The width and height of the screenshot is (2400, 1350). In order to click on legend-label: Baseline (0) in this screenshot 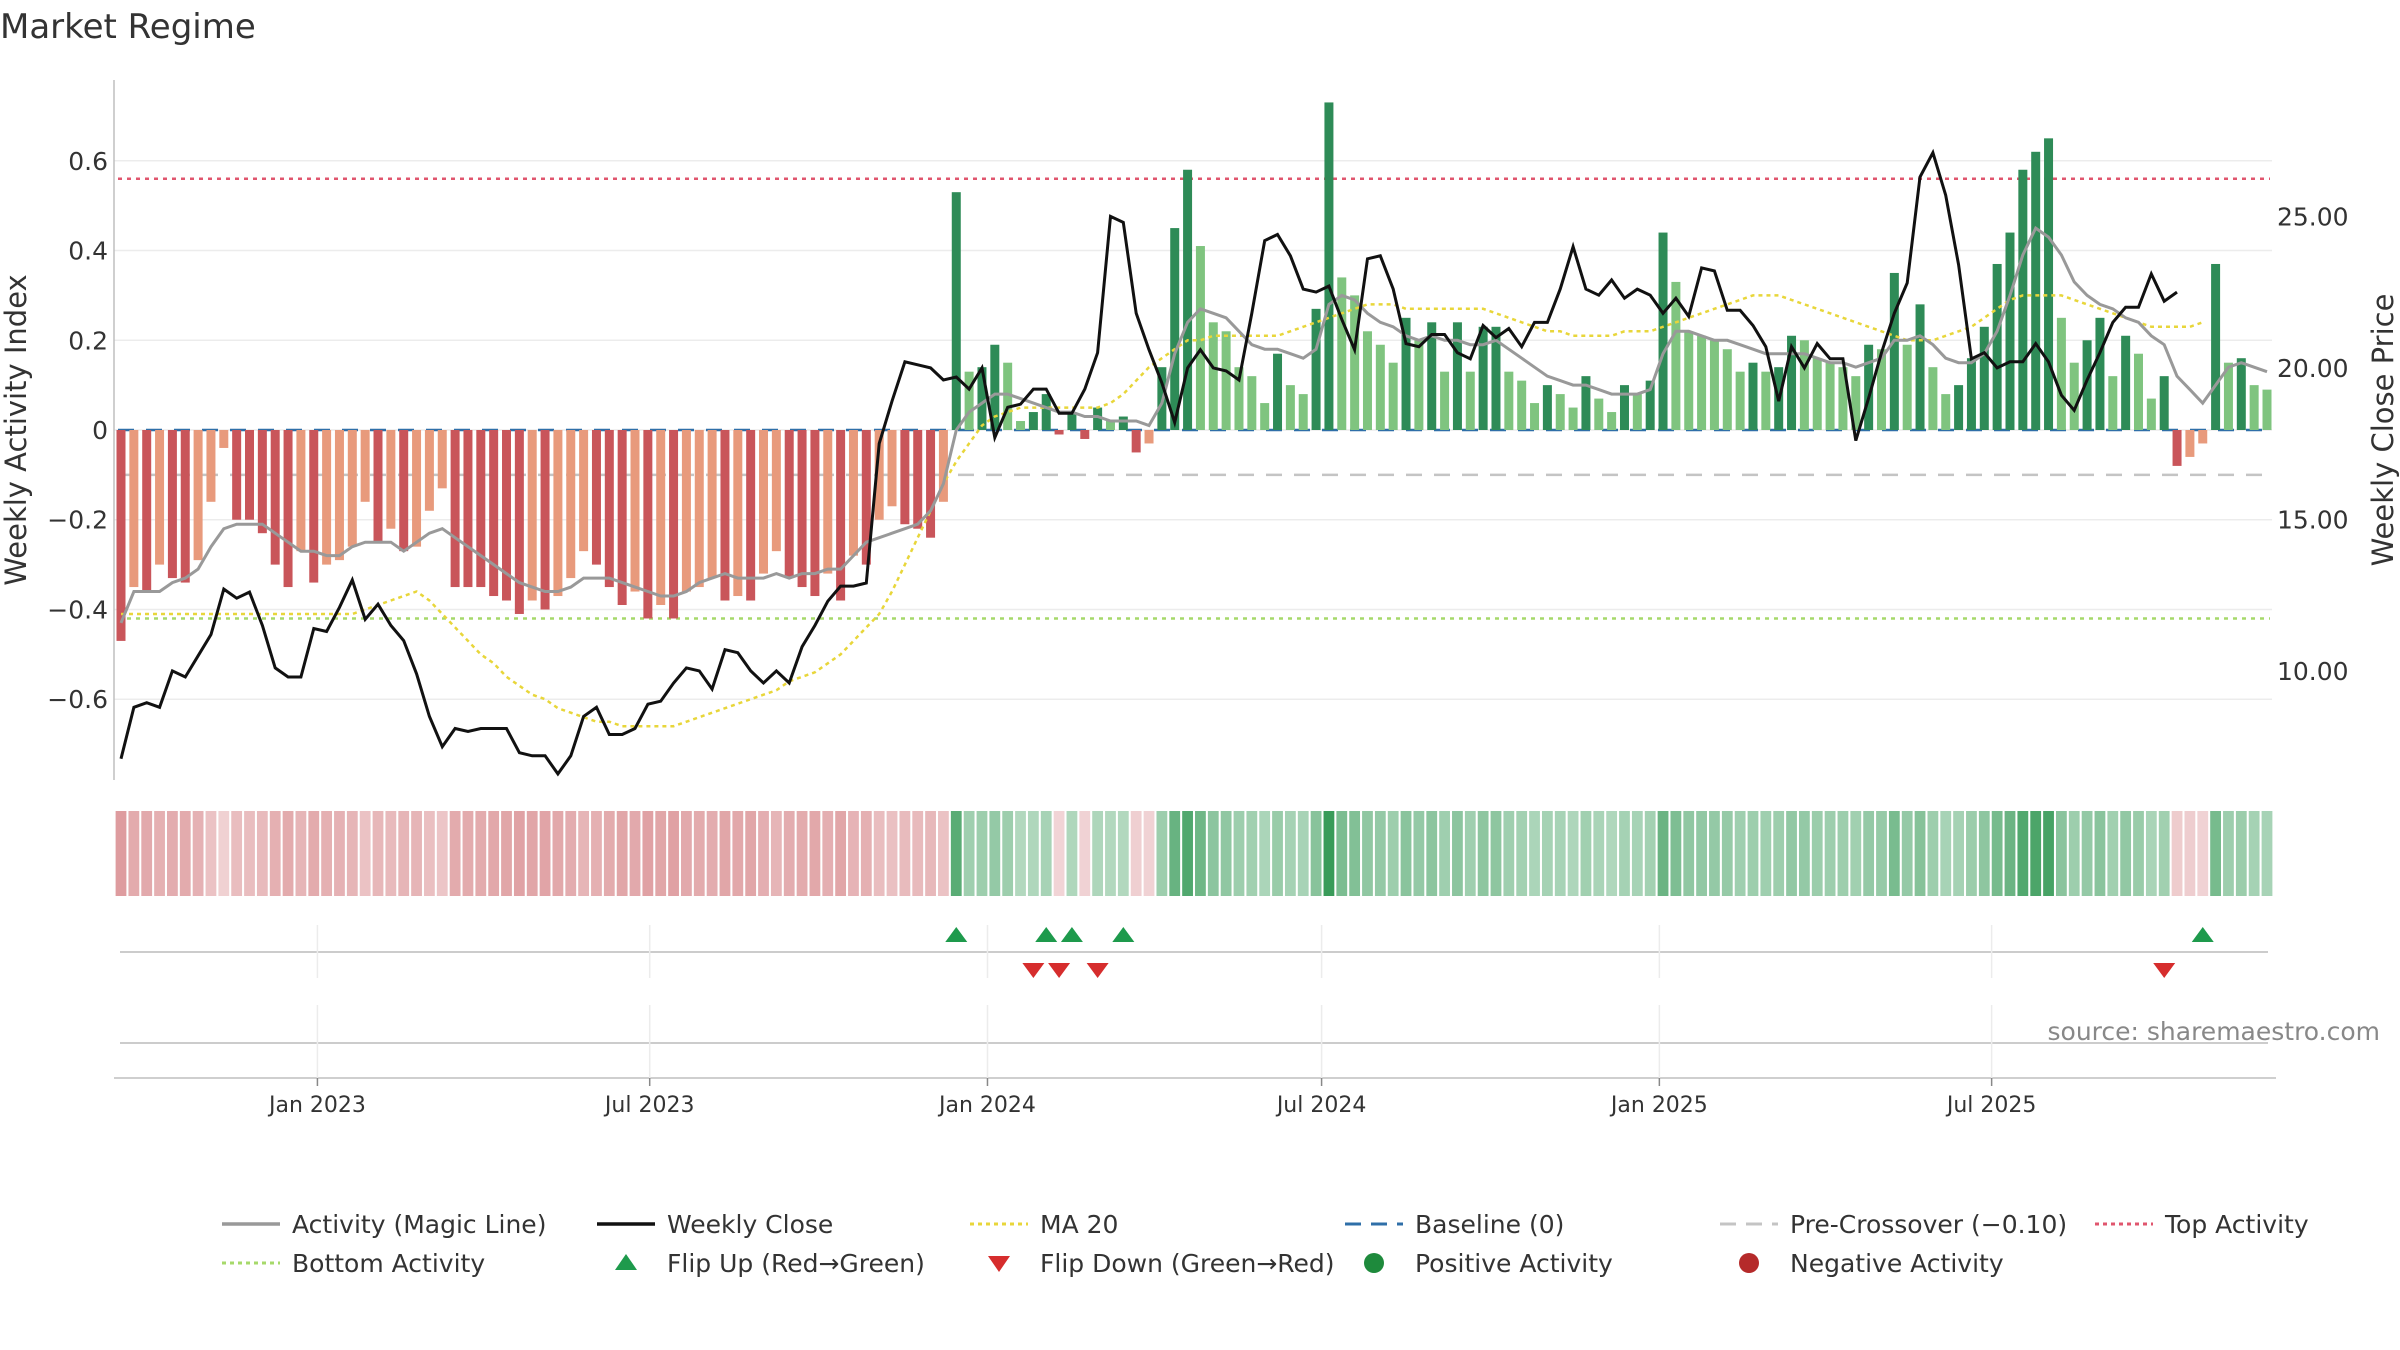, I will do `click(1489, 1224)`.